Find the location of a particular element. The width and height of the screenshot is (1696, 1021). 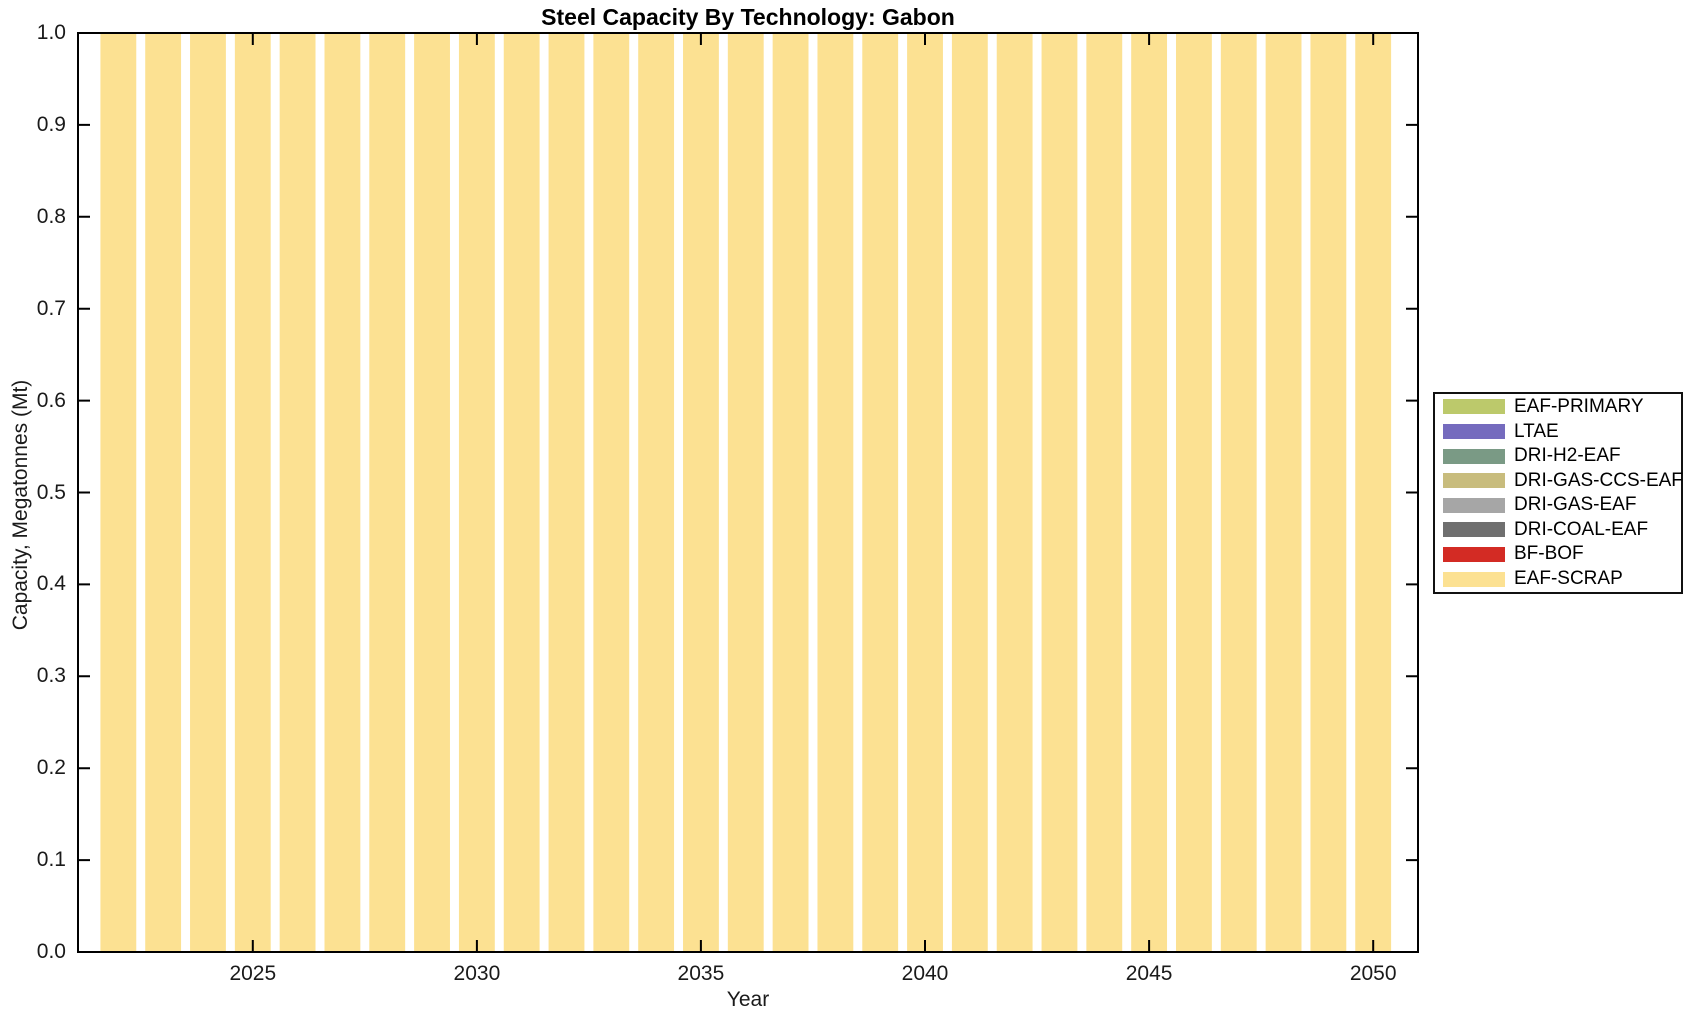

y-tick-label-0.6: 0.6 is located at coordinates (51, 400).